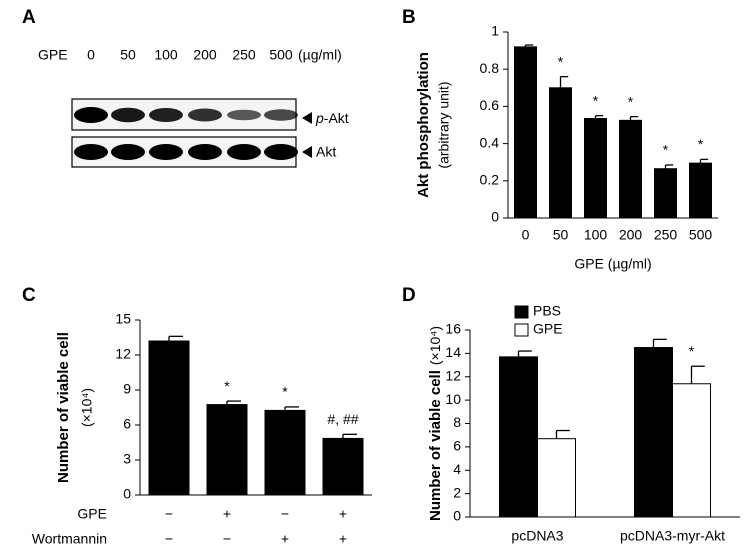 The image size is (746, 554). Describe the element at coordinates (453, 329) in the screenshot. I see `y-tick-label: 16` at that location.